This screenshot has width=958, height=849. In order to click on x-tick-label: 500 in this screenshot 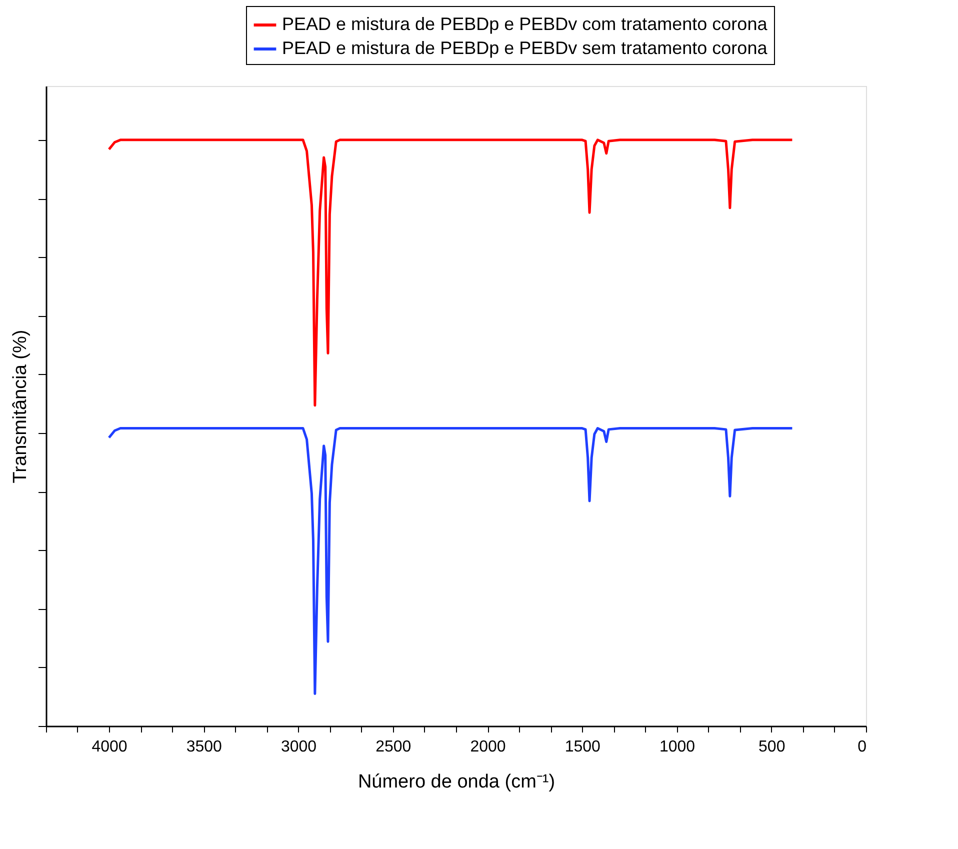, I will do `click(772, 747)`.